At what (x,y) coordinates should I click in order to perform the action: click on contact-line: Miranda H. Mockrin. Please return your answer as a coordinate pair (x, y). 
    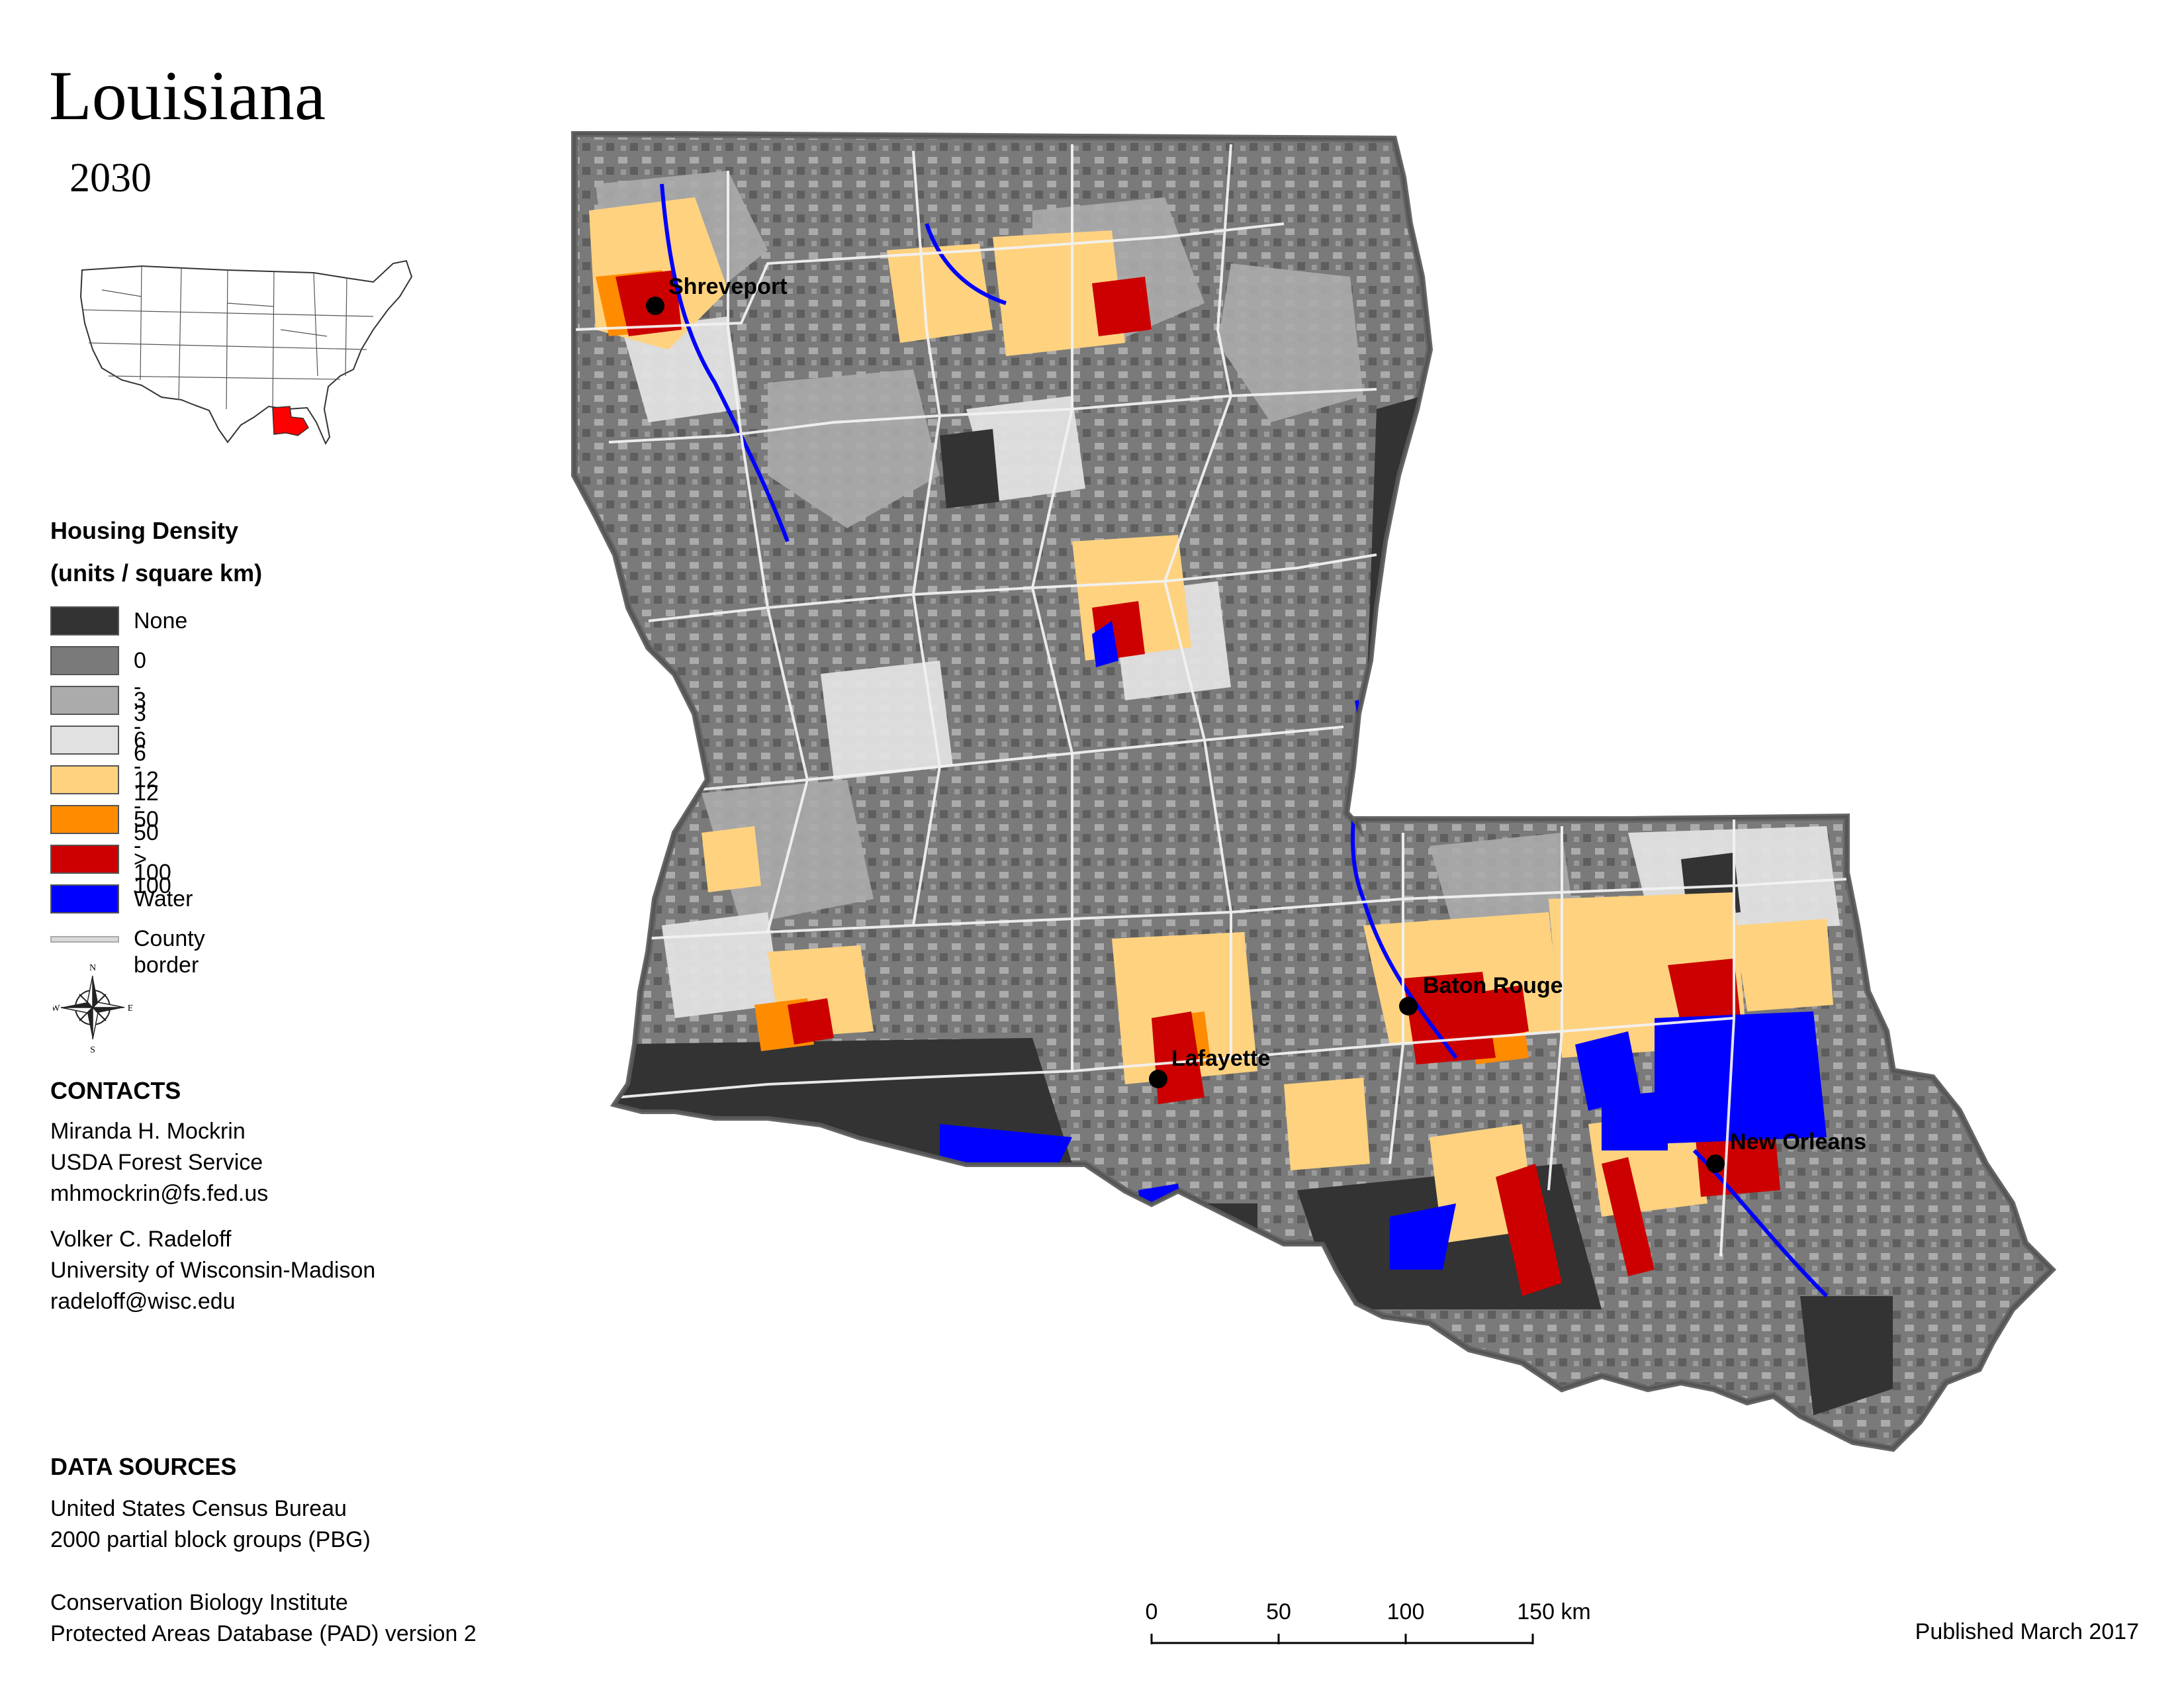
    Looking at the image, I should click on (148, 1131).